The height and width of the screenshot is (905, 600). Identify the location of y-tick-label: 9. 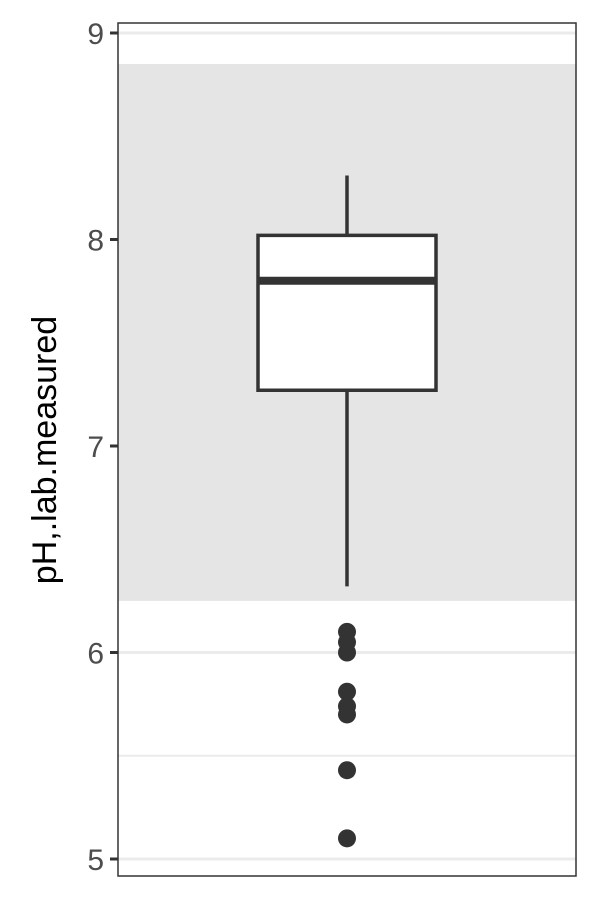
(95, 34).